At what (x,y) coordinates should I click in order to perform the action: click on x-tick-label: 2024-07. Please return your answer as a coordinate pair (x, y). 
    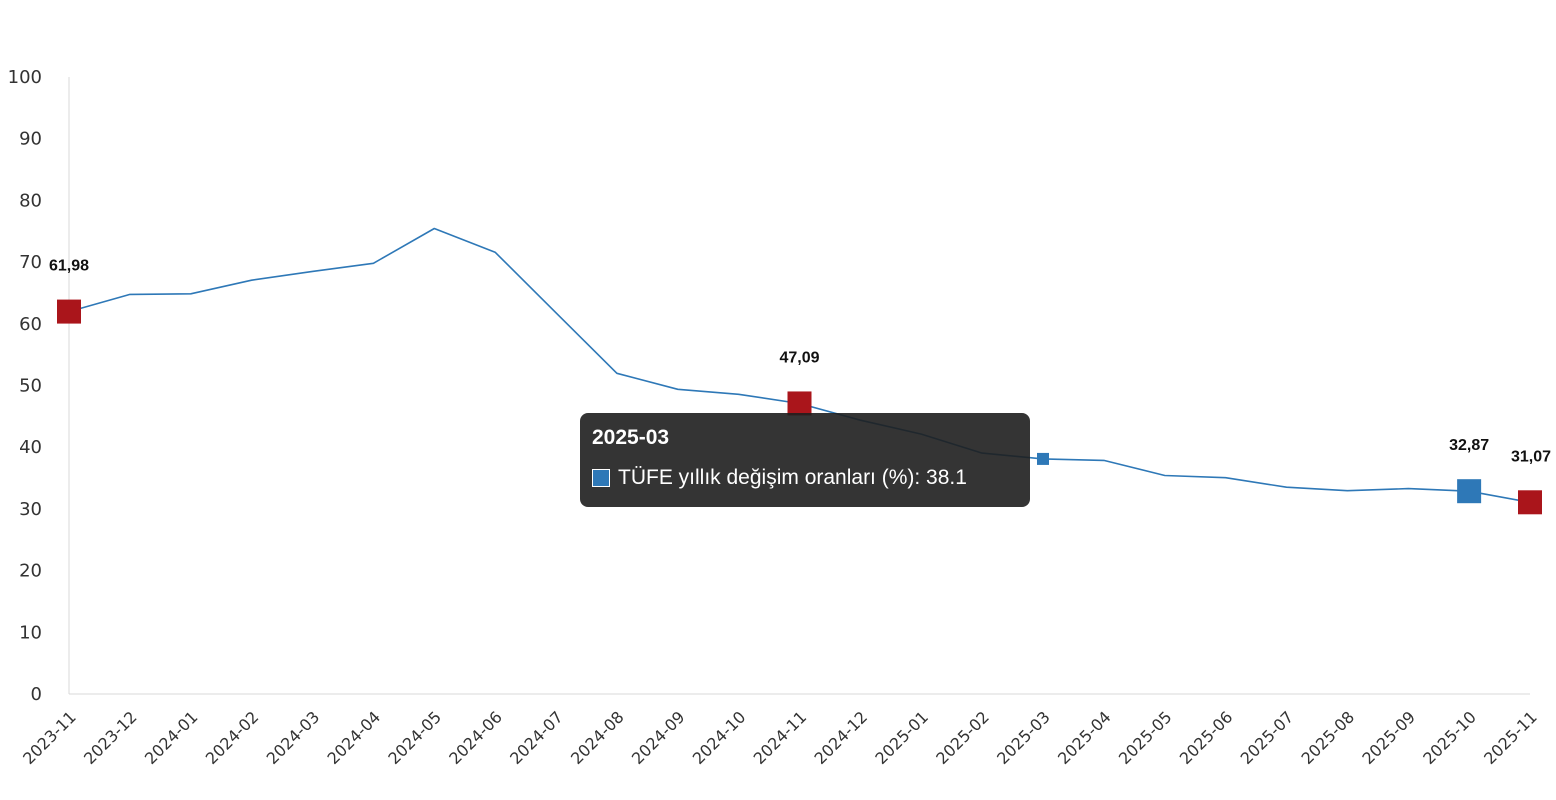
    Looking at the image, I should click on (536, 737).